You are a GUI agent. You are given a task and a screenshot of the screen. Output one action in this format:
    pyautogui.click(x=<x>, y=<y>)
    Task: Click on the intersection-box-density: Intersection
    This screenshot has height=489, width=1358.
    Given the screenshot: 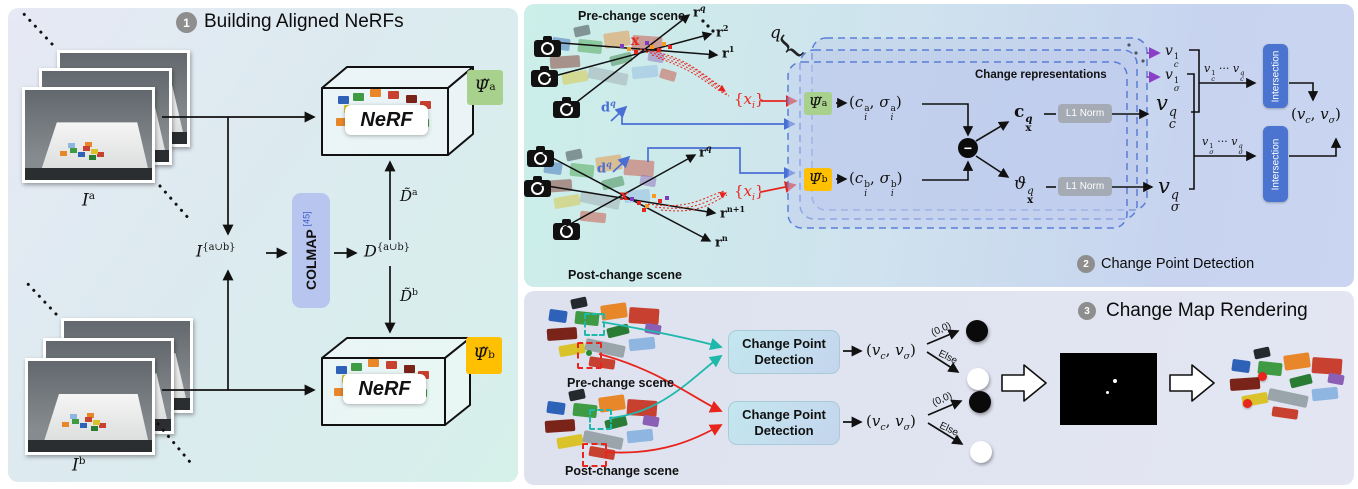 What is the action you would take?
    pyautogui.click(x=1275, y=164)
    